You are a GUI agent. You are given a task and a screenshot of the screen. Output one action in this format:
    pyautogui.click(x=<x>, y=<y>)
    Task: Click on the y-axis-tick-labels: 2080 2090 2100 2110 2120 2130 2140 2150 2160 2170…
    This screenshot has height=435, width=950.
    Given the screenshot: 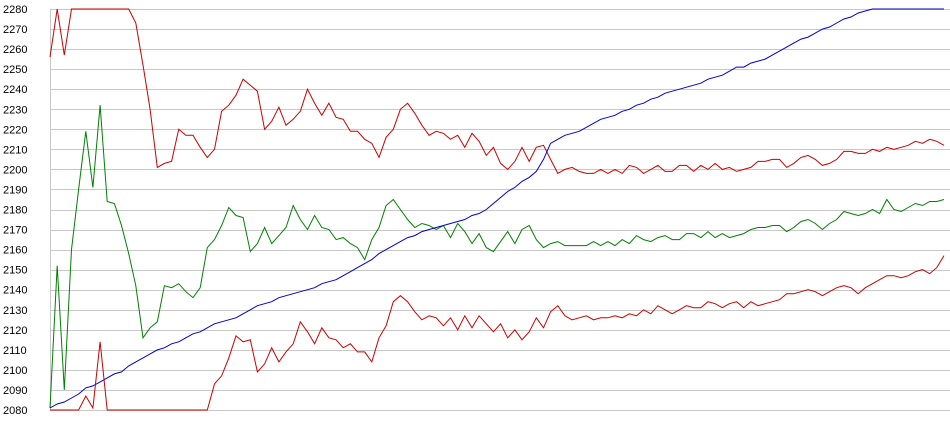 What is the action you would take?
    pyautogui.click(x=15, y=210)
    